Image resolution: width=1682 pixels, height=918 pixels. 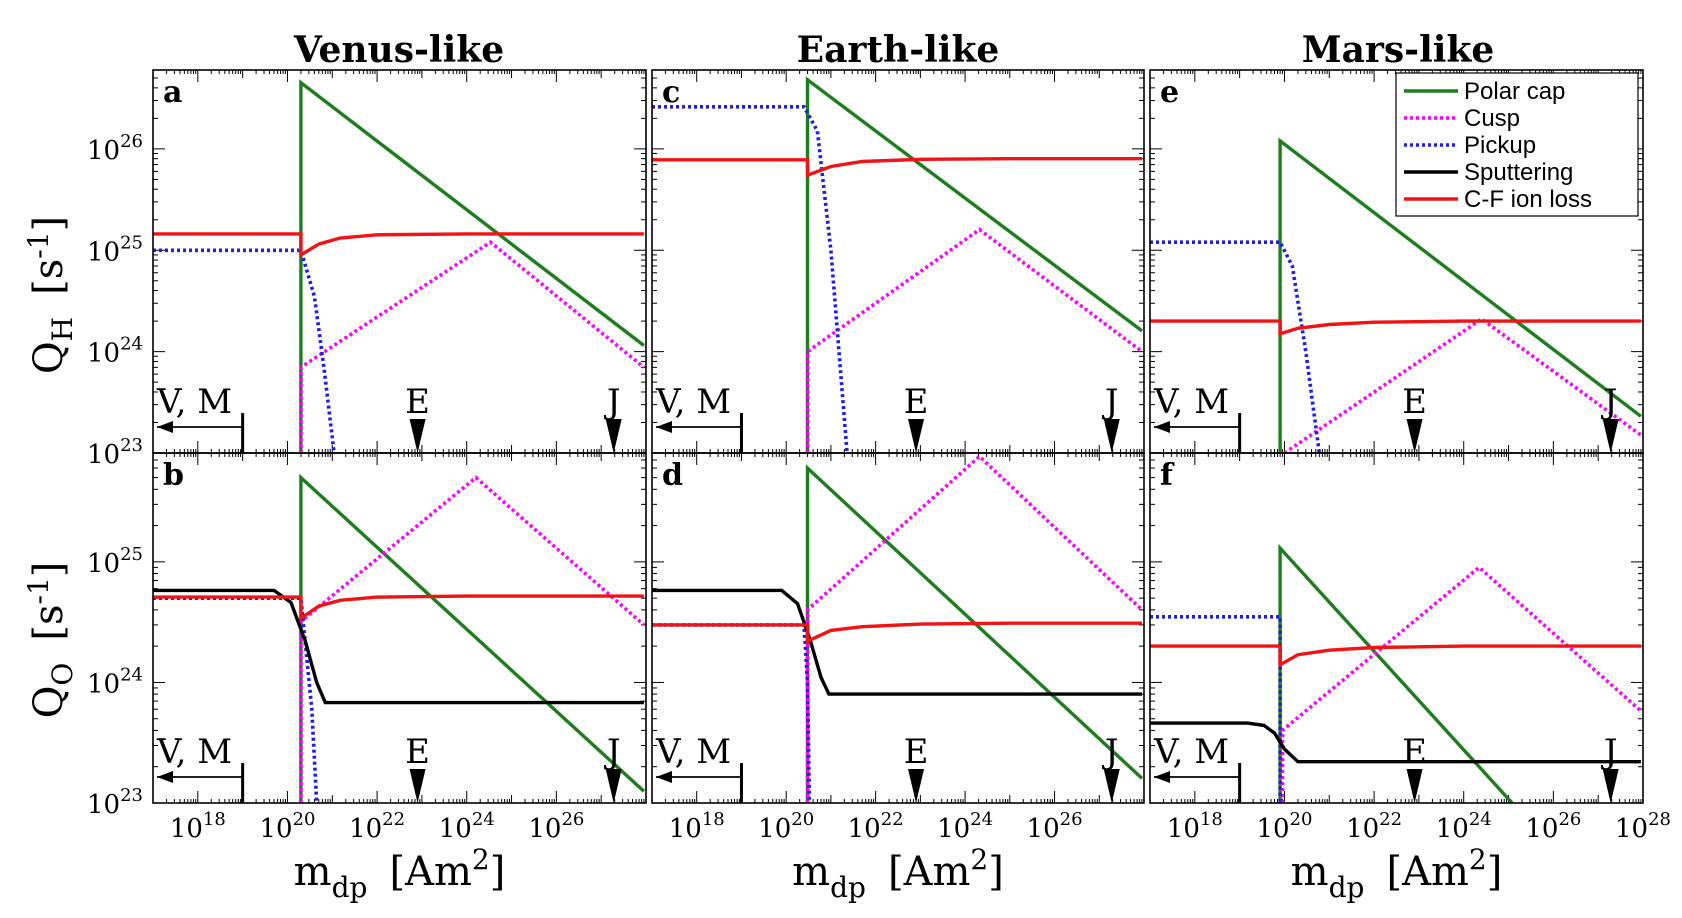 What do you see at coordinates (916, 752) in the screenshot?
I see `marker-e-d: E` at bounding box center [916, 752].